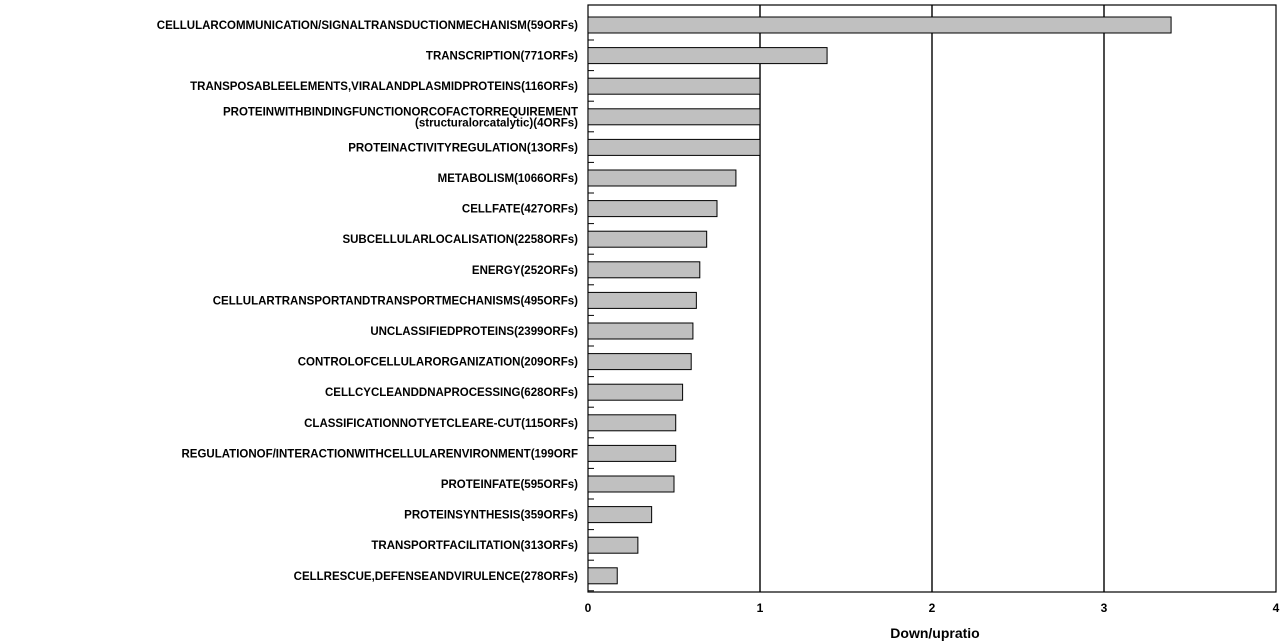  Describe the element at coordinates (460, 240) in the screenshot. I see `category-label: SUBCELLULARLOCALISATION(2258ORFs)` at that location.